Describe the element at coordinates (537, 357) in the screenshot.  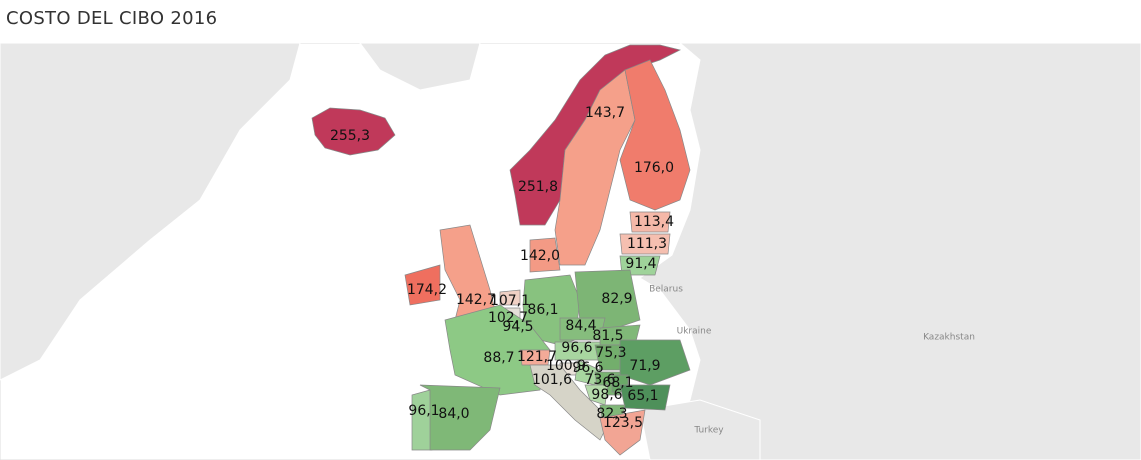
I see `value-label: 121,7` at that location.